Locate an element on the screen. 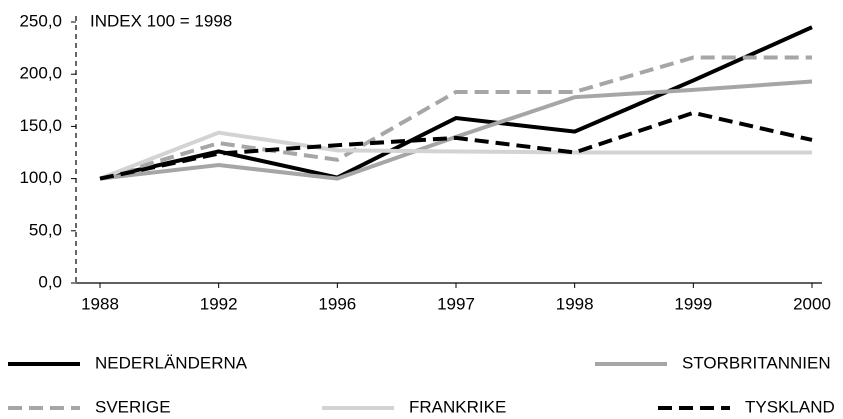 This screenshot has height=419, width=843. legend-label: FRANKRIKE is located at coordinates (457, 406).